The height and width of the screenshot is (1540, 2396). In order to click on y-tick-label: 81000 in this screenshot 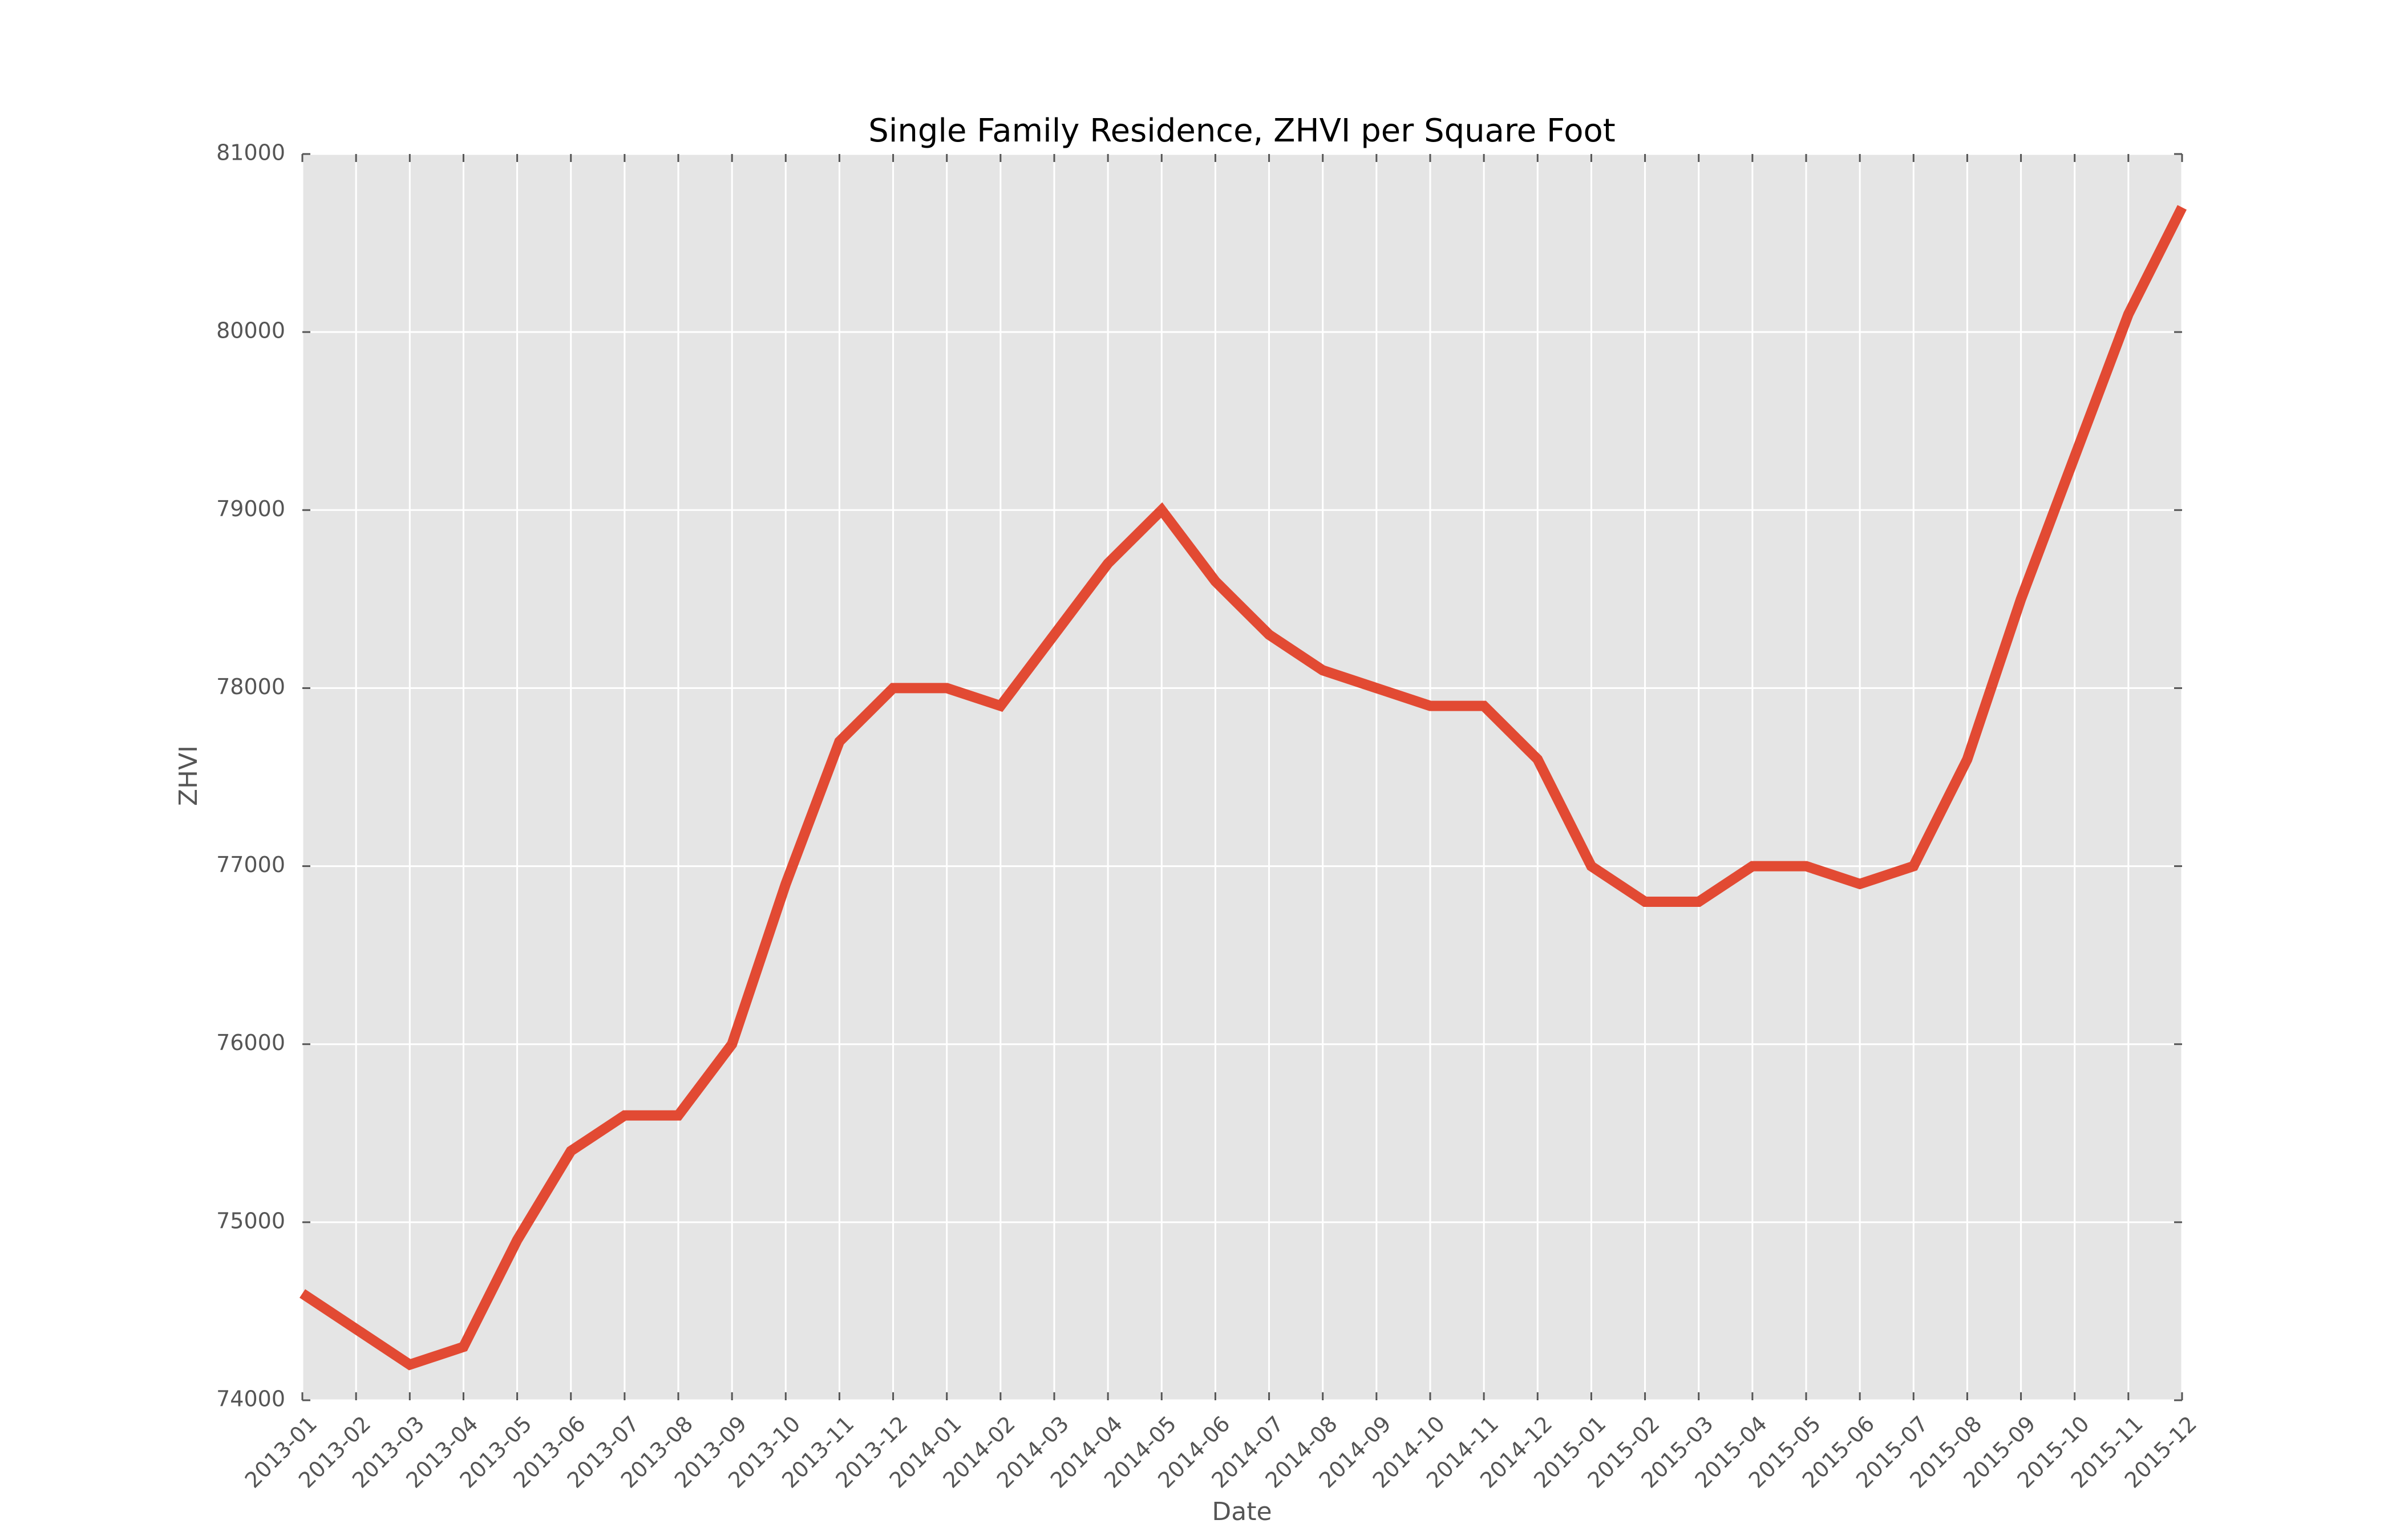, I will do `click(250, 152)`.